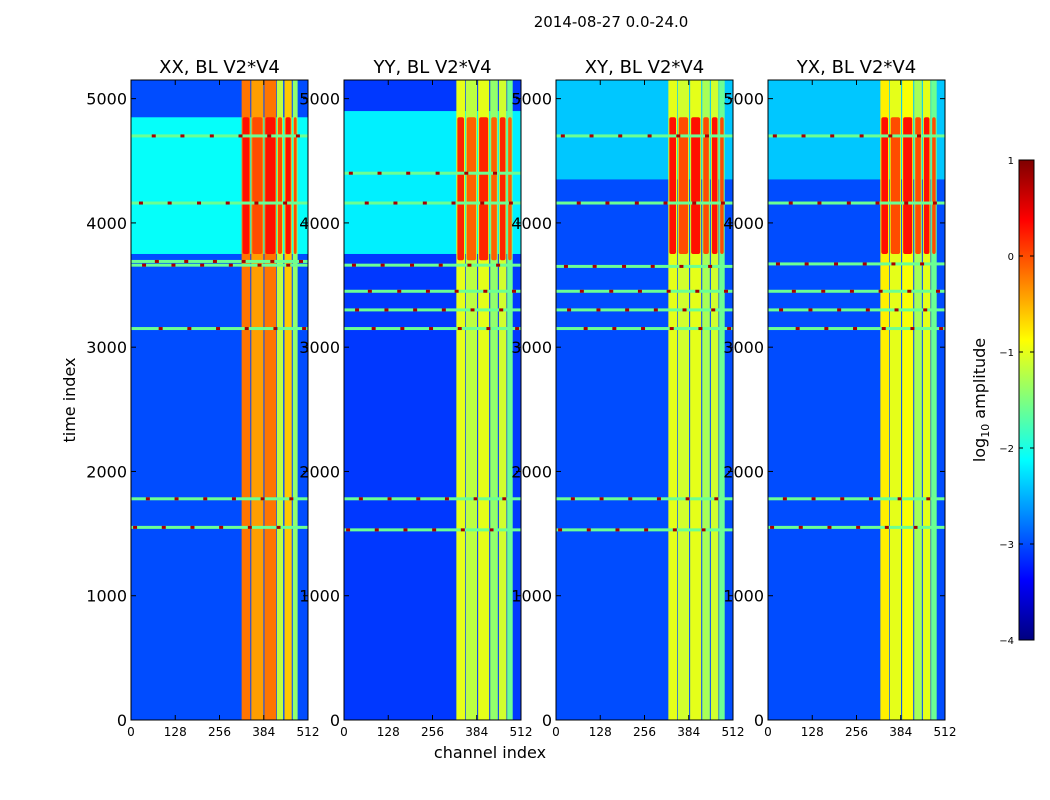 This screenshot has height=800, width=1050. Describe the element at coordinates (981, 400) in the screenshot. I see `colorbar-label: log10 amplitude` at that location.